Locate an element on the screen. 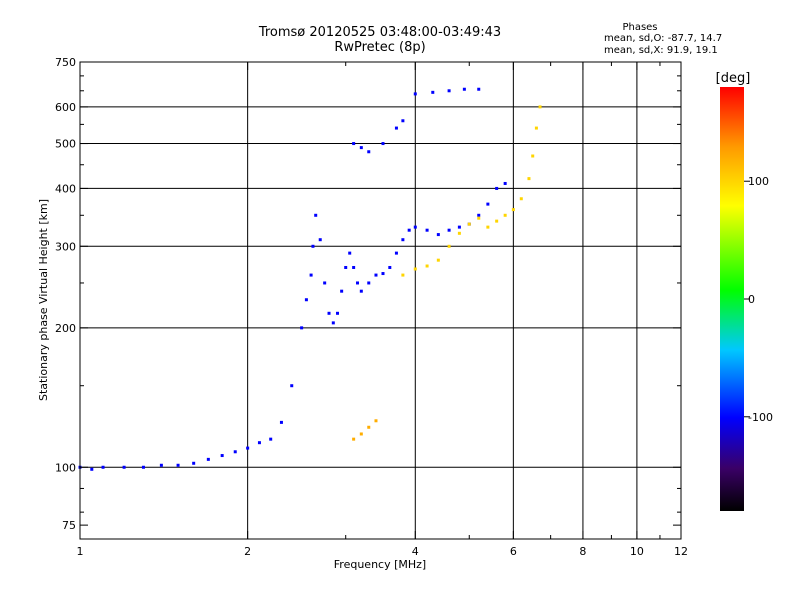  y-tick-label: 500 is located at coordinates (65, 144).